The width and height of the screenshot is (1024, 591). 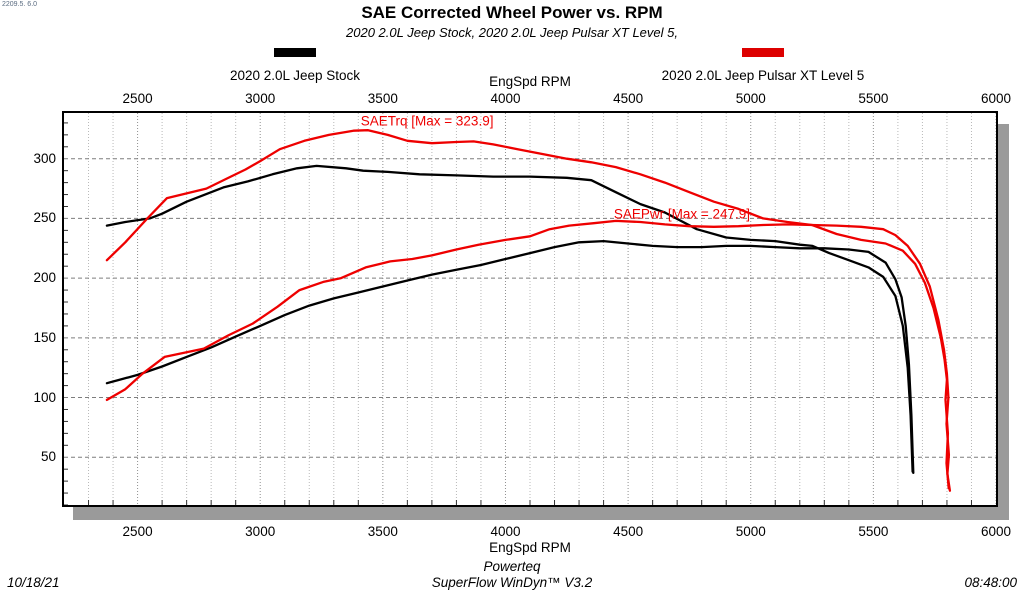 I want to click on x-tick-label-top: 5000, so click(x=750, y=98).